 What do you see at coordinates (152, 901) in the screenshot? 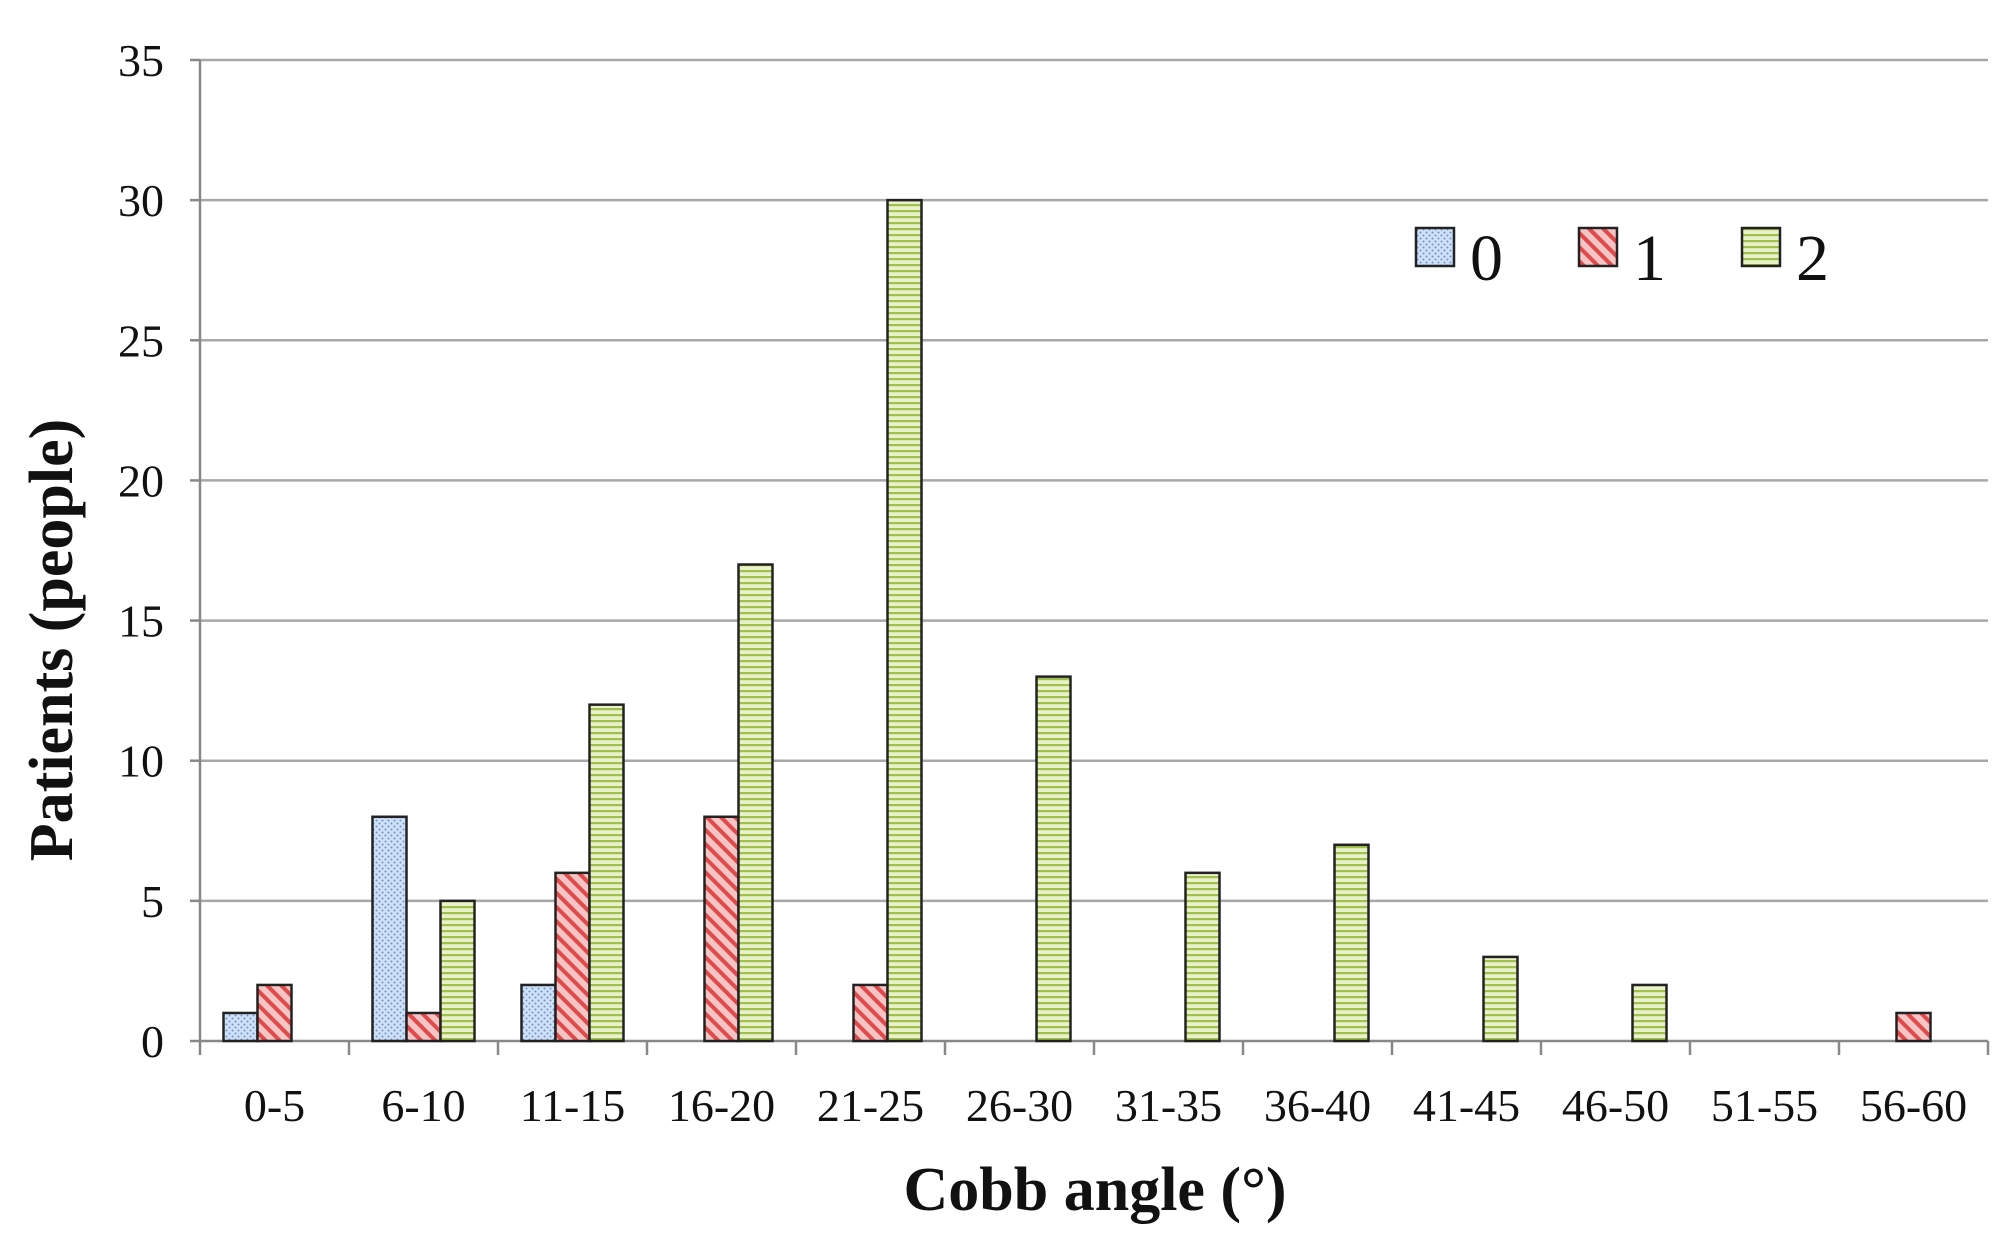
I see `y-tick-label: 5` at bounding box center [152, 901].